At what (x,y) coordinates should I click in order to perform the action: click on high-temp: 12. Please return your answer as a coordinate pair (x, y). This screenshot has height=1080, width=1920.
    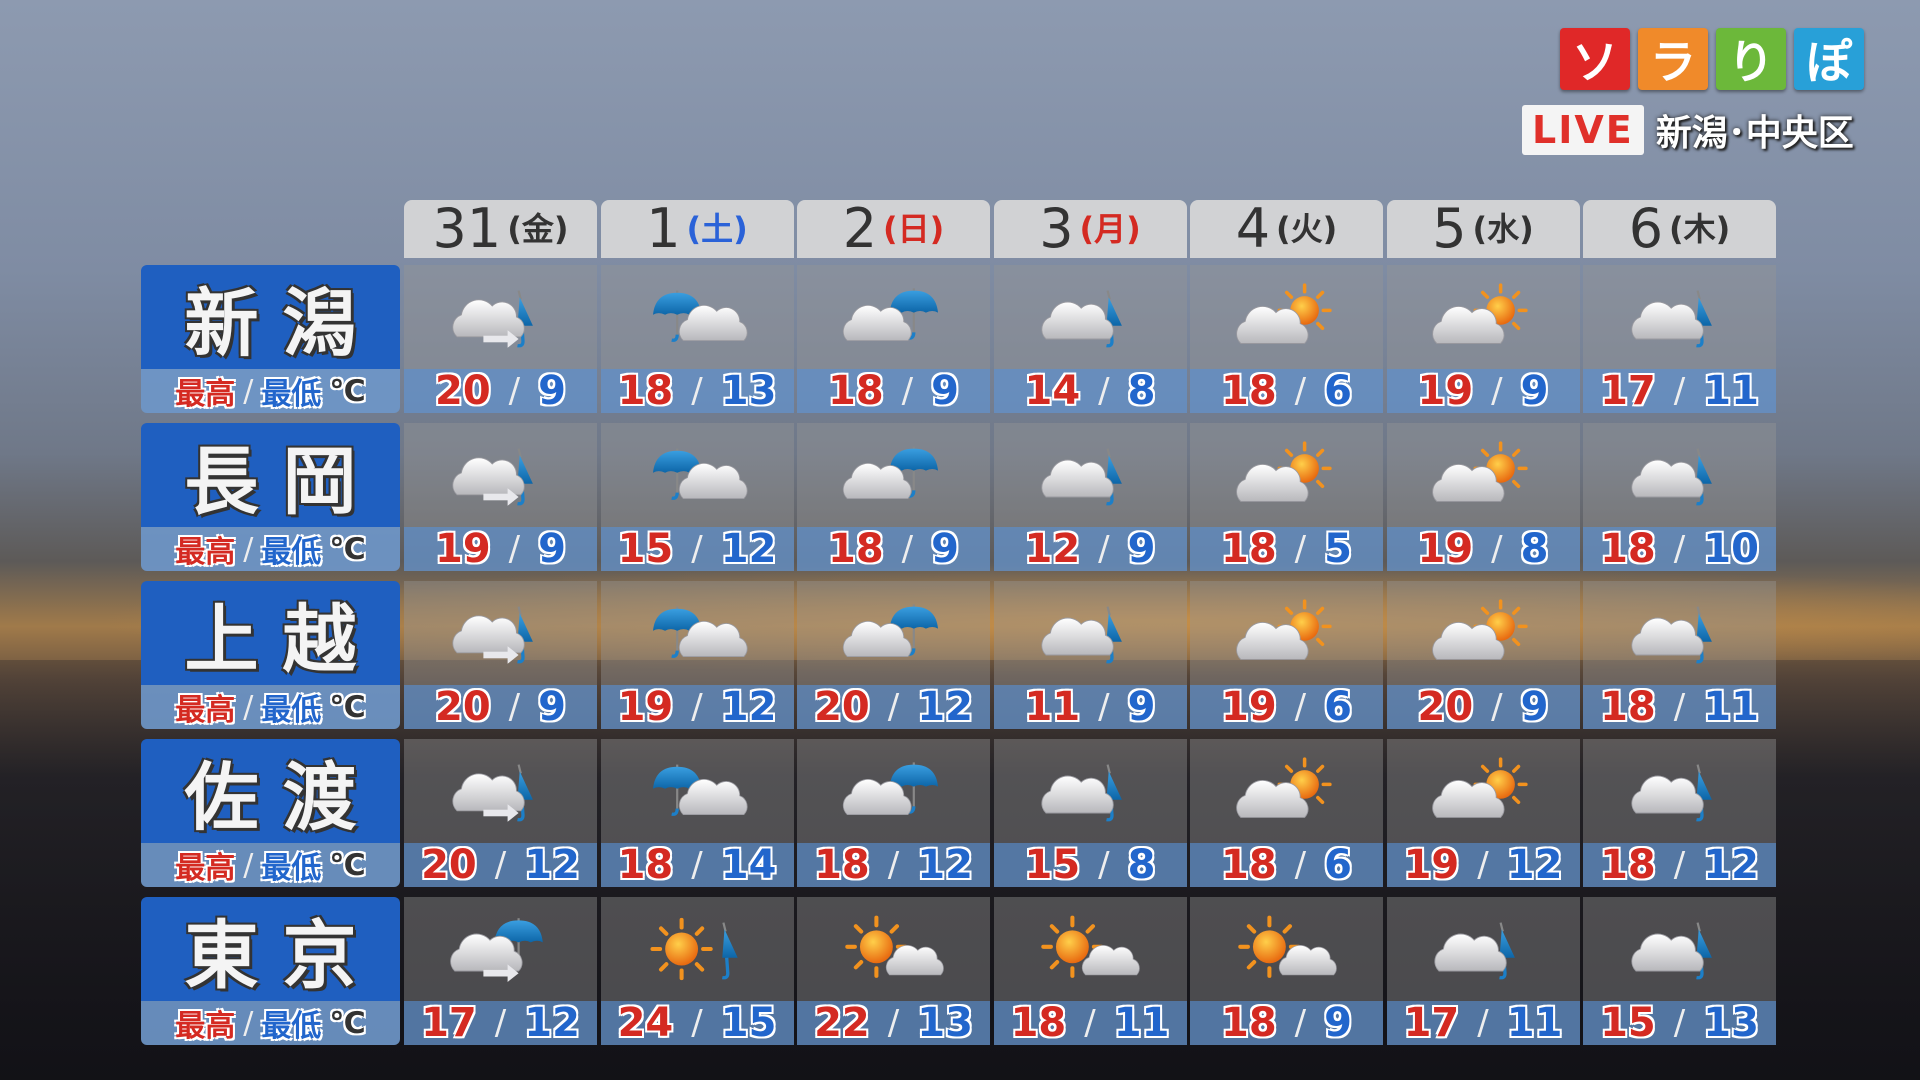
    Looking at the image, I should click on (1052, 549).